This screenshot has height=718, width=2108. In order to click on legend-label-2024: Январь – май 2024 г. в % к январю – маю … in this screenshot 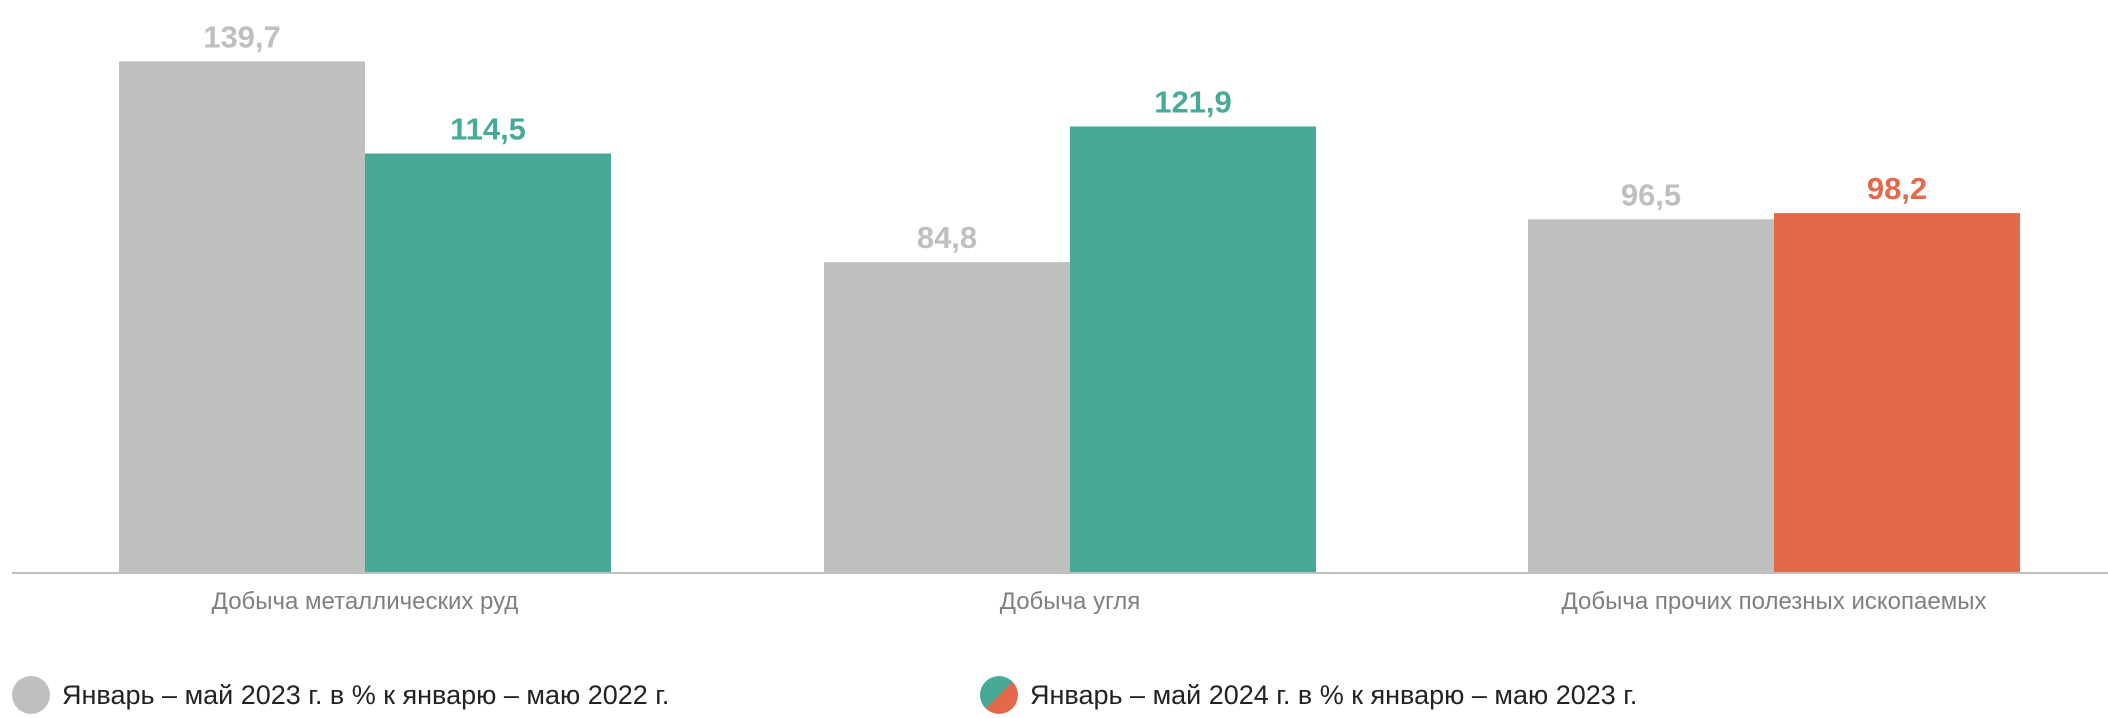, I will do `click(1334, 694)`.